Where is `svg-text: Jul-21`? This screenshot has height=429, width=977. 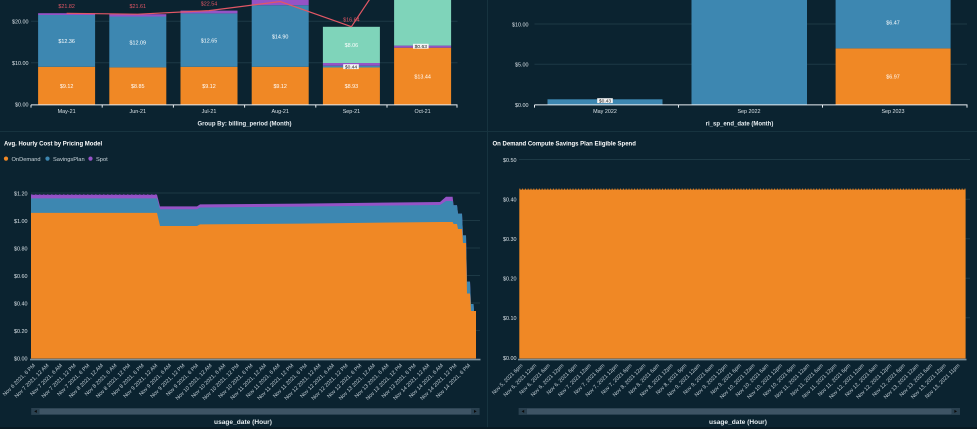
svg-text: Jul-21 is located at coordinates (209, 112).